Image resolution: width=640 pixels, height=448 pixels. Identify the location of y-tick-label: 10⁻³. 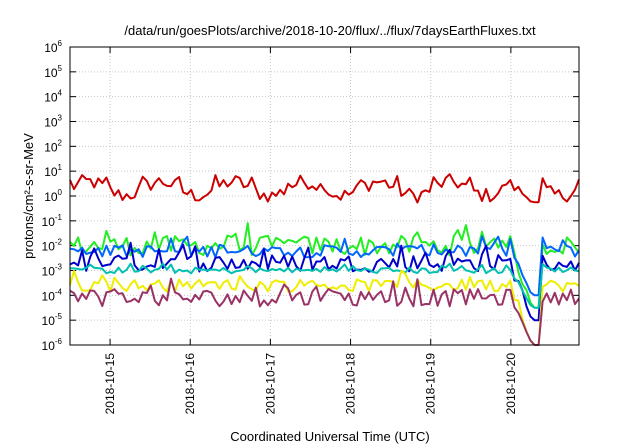
(52, 271).